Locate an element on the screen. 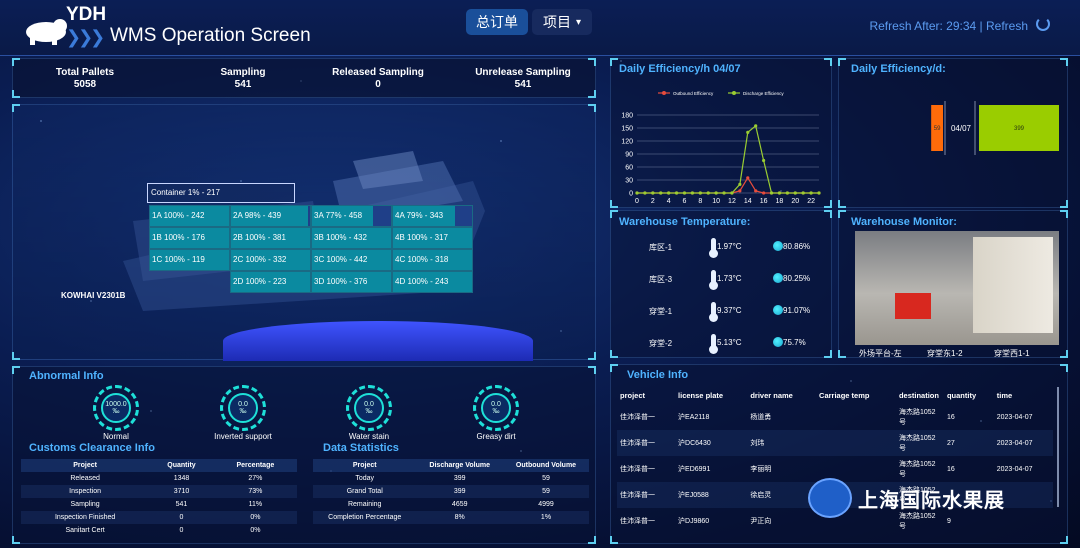 The width and height of the screenshot is (1080, 548). watermark-text: 上海国际水果展 is located at coordinates (931, 500).